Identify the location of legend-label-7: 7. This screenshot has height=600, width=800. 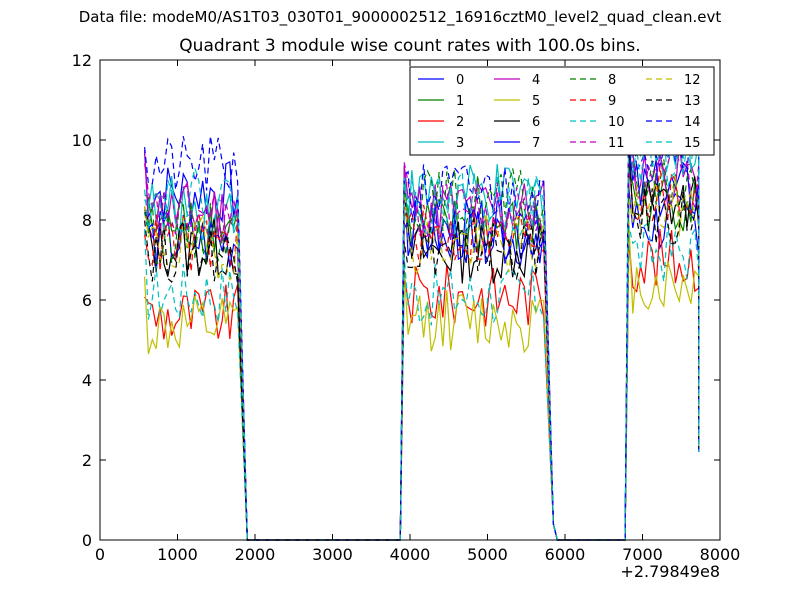
(536, 143).